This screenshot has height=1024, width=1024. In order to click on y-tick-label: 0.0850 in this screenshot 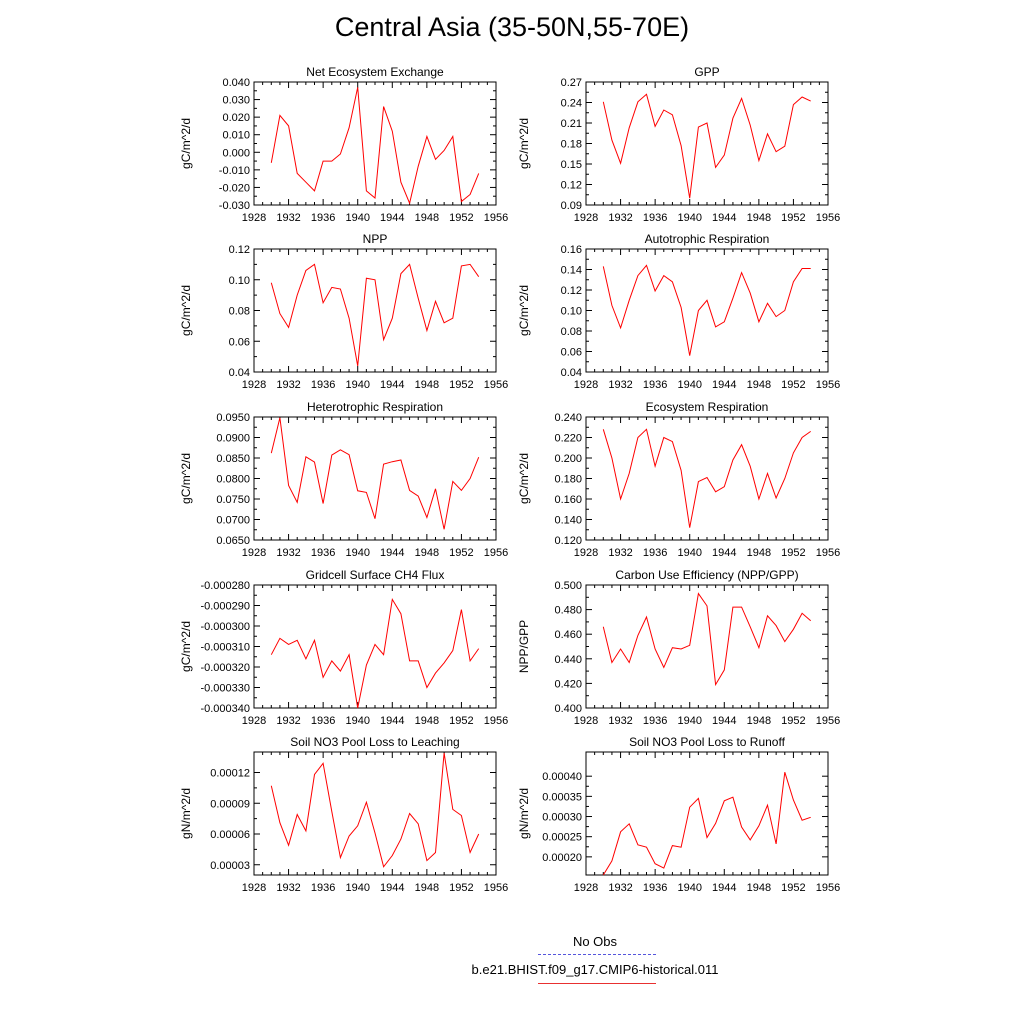, I will do `click(233, 459)`.